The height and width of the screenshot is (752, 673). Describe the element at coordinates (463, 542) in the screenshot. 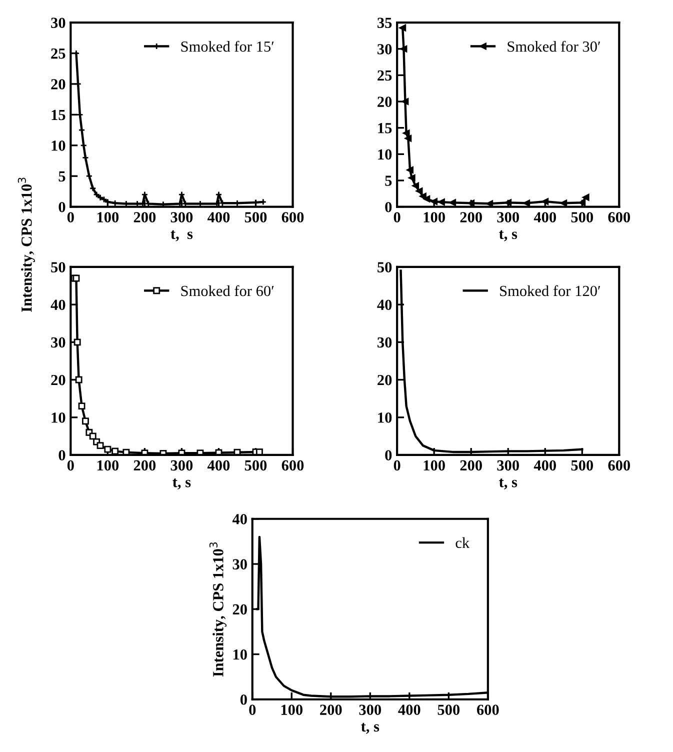

I see `legend-label: ck` at that location.